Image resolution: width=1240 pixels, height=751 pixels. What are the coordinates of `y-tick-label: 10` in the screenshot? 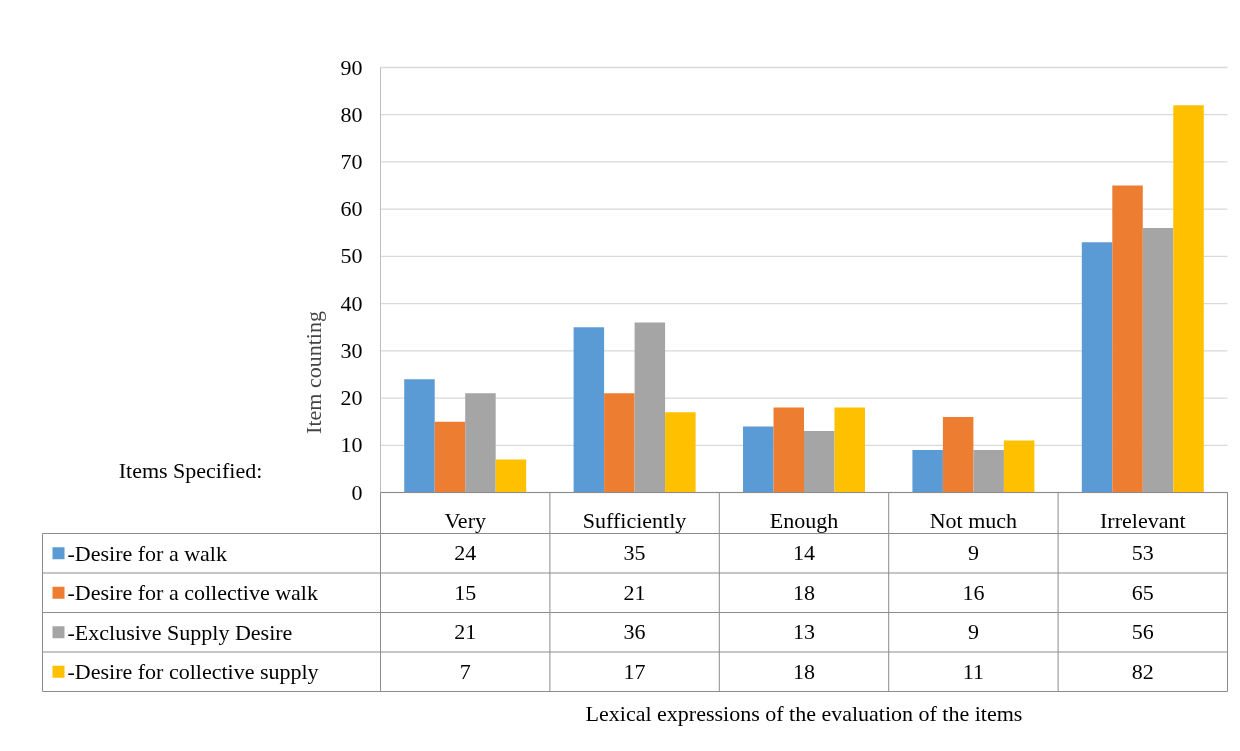 It's located at (351, 445).